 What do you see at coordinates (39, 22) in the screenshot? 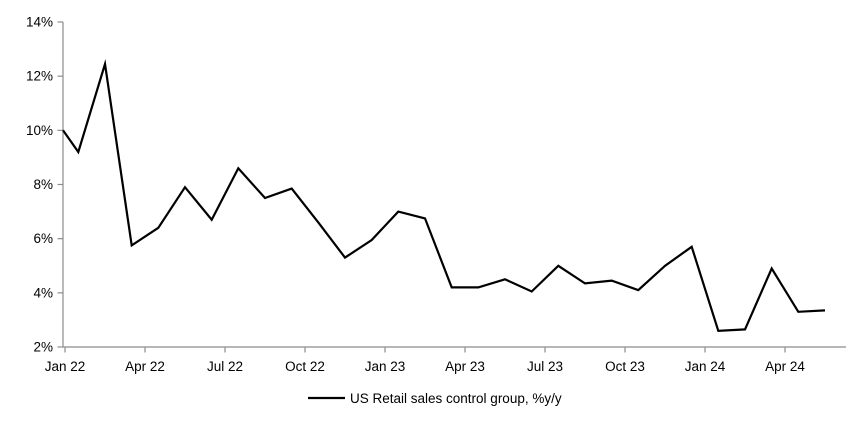
I see `y-tick-label: 14%` at bounding box center [39, 22].